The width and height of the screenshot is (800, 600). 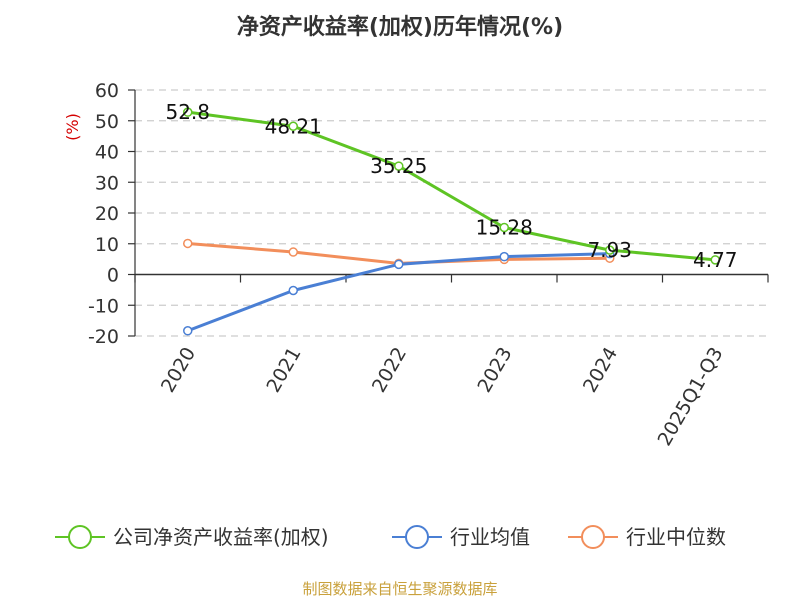 I want to click on data-label: 48.21, so click(x=293, y=126).